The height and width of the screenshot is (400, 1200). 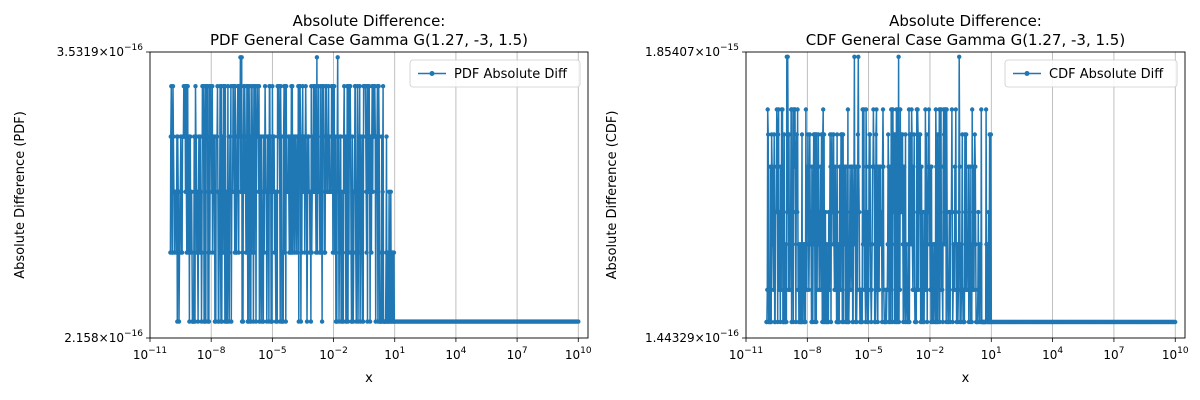 What do you see at coordinates (272, 354) in the screenshot?
I see `x-tick-label: 10⁻⁵` at bounding box center [272, 354].